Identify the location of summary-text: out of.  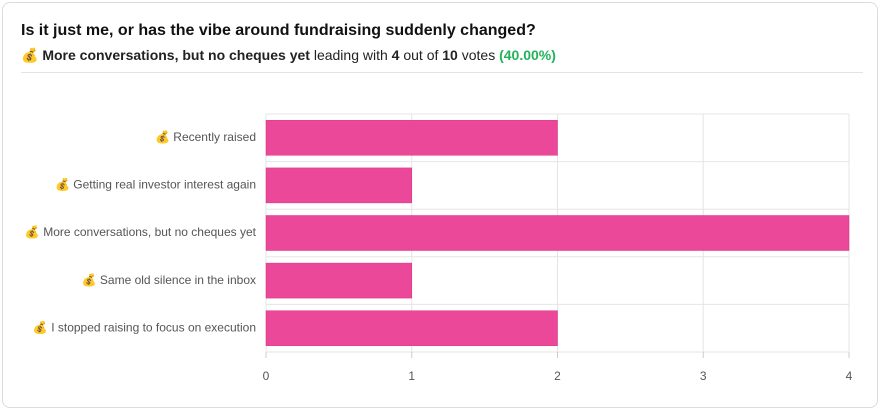
(421, 55).